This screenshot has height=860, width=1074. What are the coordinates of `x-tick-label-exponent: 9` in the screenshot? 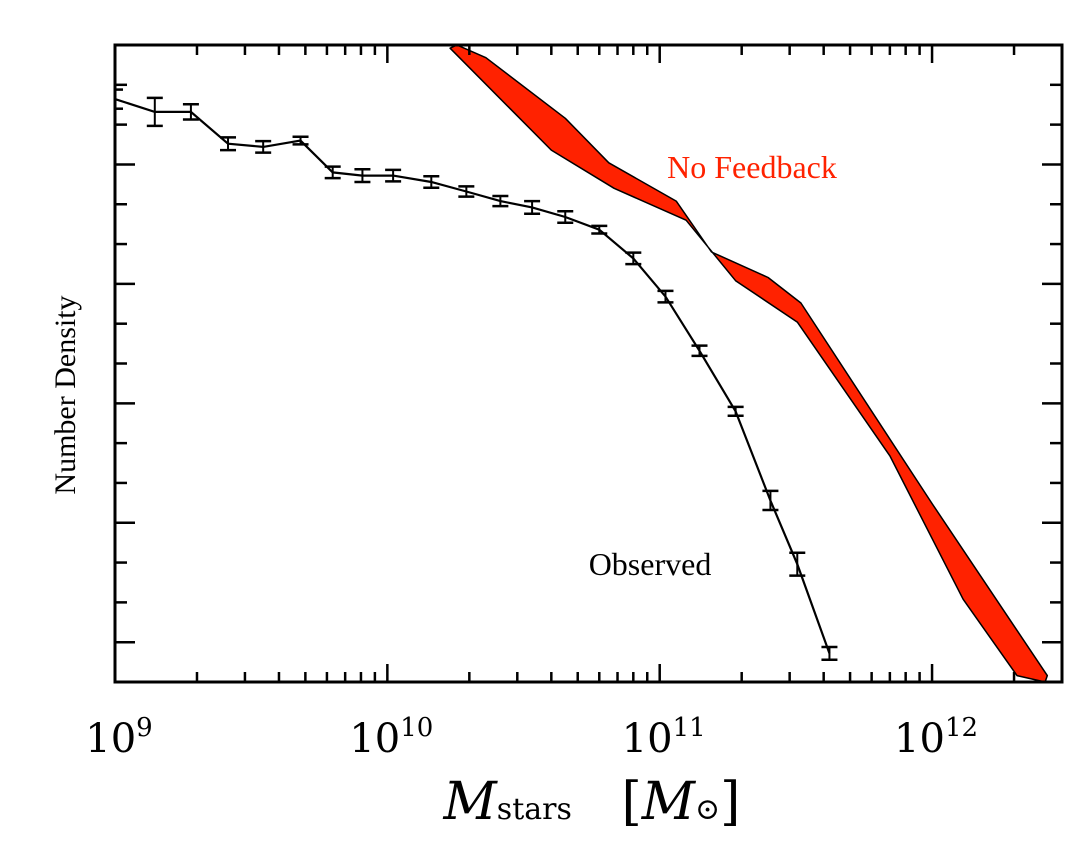 It's located at (144, 728).